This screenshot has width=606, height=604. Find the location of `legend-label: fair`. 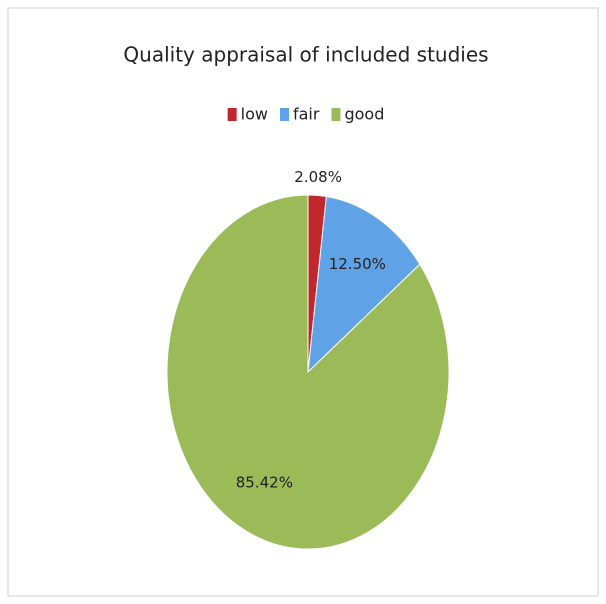

legend-label: fair is located at coordinates (306, 114).